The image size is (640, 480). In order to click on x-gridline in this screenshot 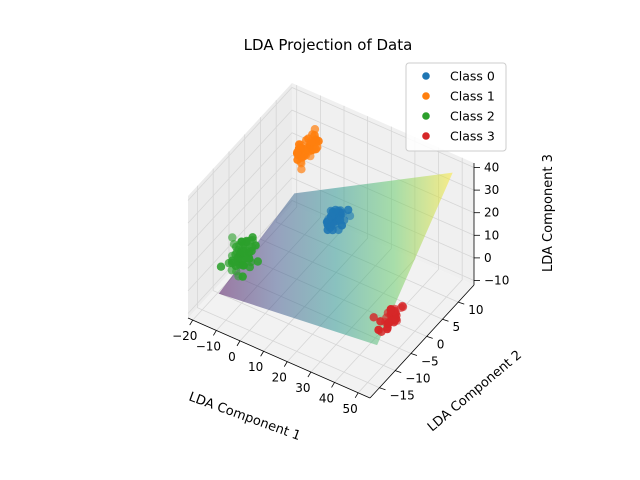, I will do `click(410, 275)`.